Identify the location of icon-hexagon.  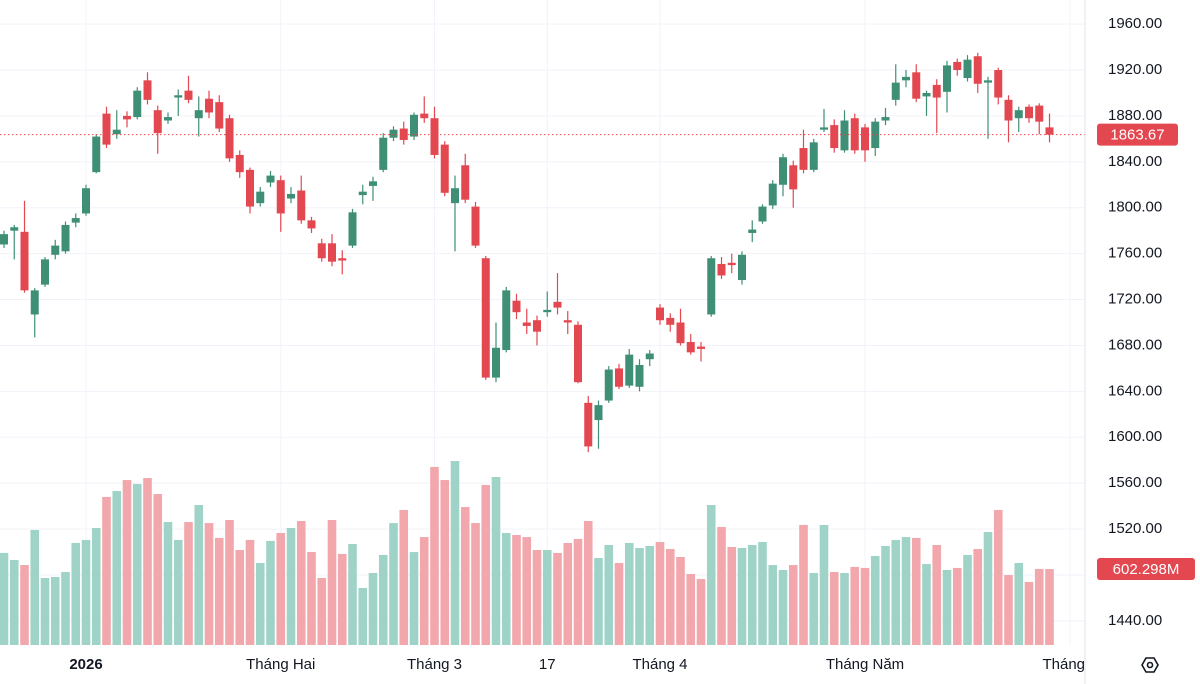
(1150, 665).